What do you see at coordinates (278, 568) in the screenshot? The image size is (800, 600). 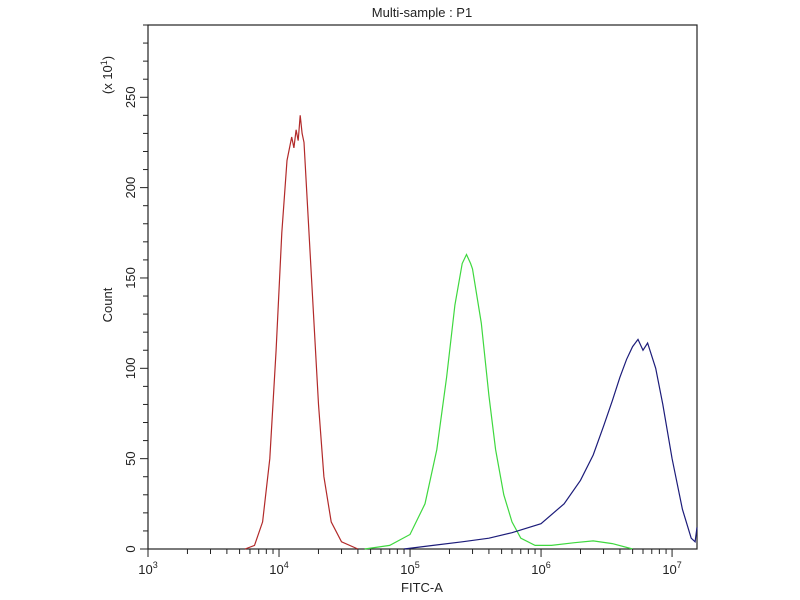 I see `x-tick-label: 10⁴` at bounding box center [278, 568].